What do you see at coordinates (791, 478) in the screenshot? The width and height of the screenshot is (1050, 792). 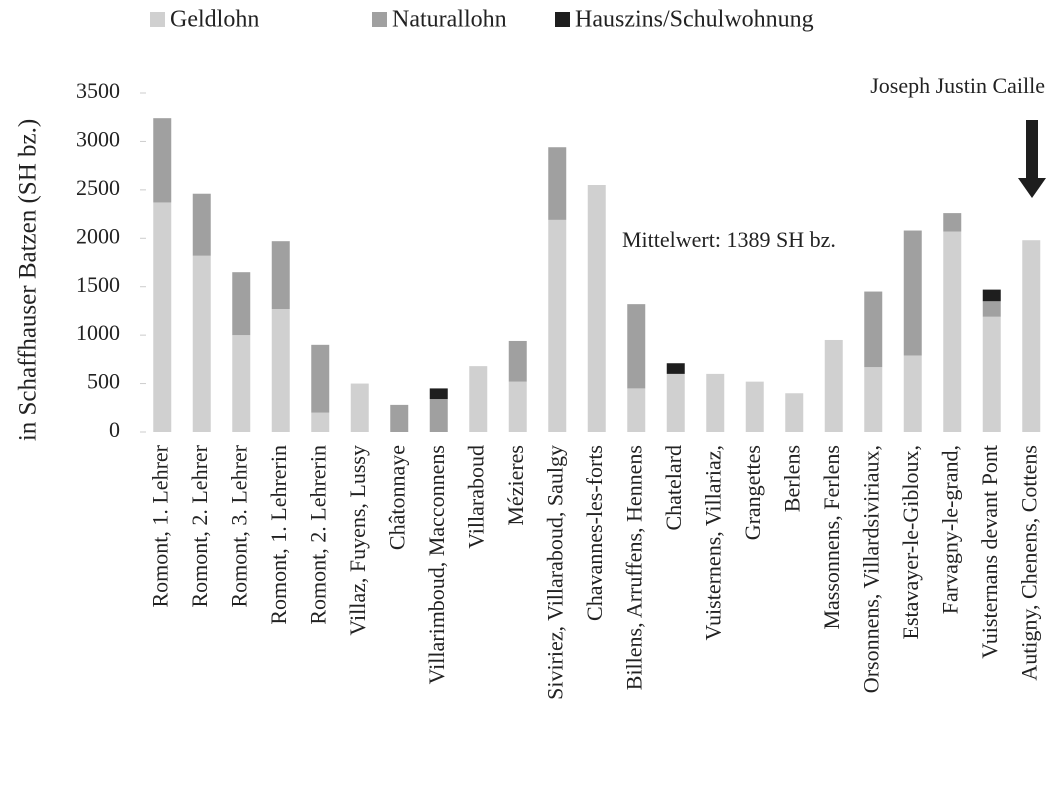 I see `x-tick-label: Berlens` at bounding box center [791, 478].